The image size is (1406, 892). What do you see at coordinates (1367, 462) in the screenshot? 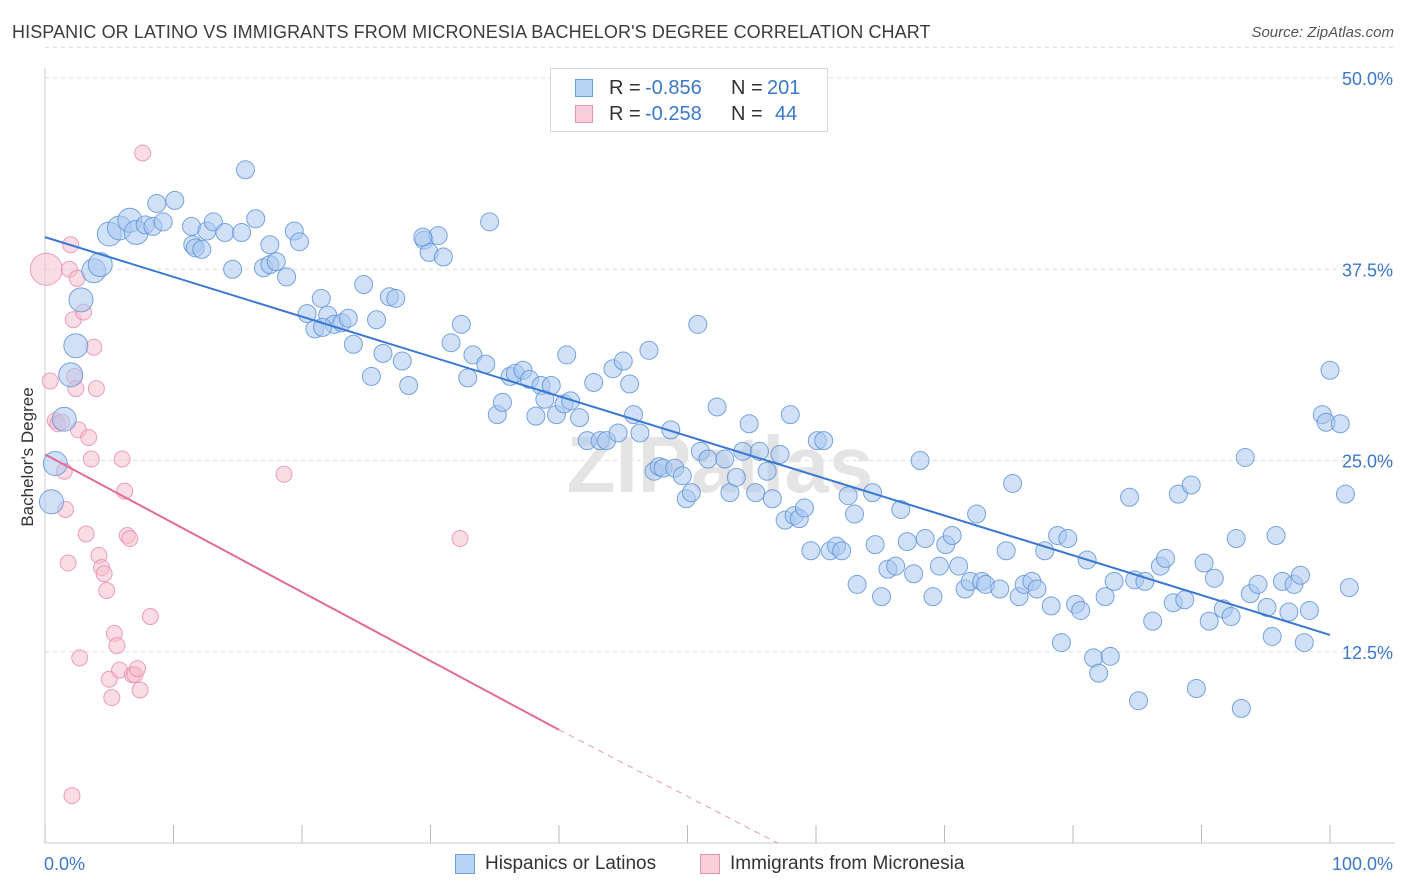
I see `y-tick-label: 25.0%` at bounding box center [1367, 462].